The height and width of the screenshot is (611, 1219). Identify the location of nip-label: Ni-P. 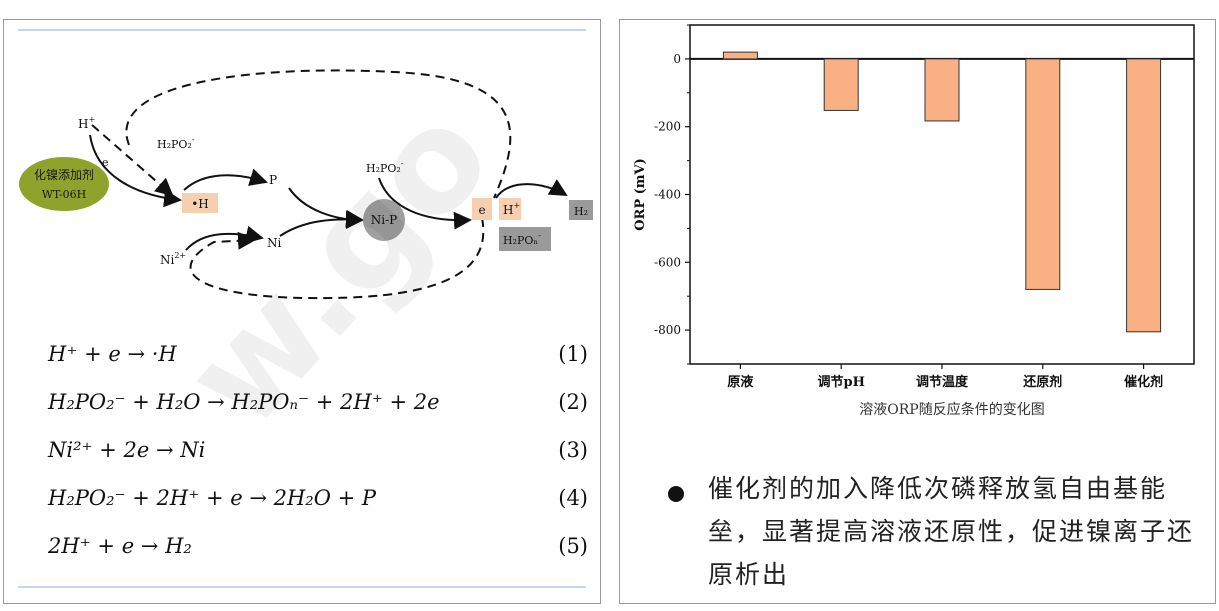
(384, 220).